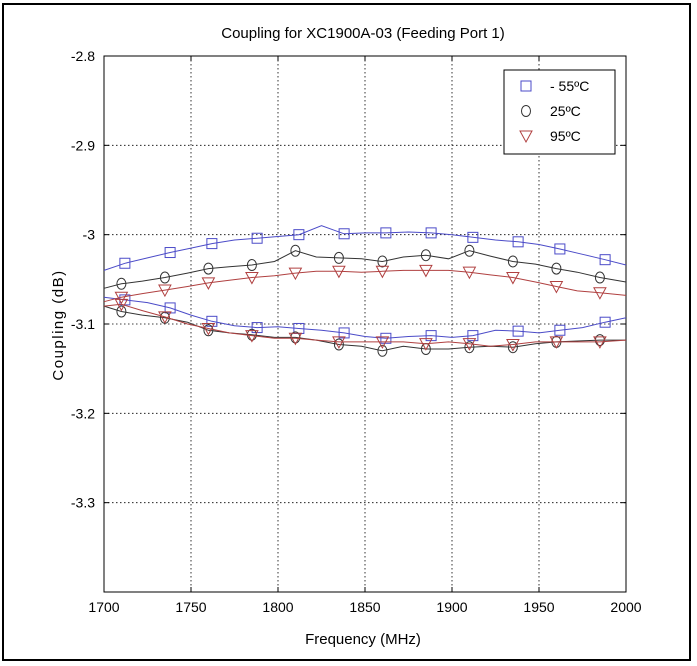  Describe the element at coordinates (625, 607) in the screenshot. I see `x-tick-label: 2000` at that location.